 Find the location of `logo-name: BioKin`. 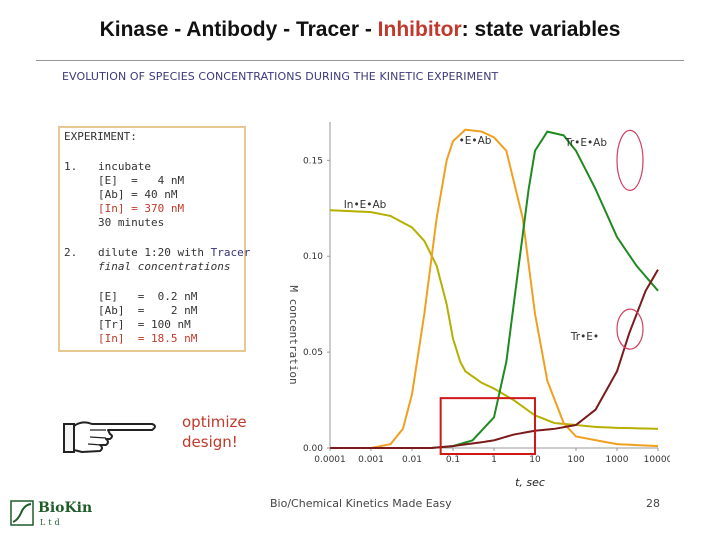

logo-name: BioKin is located at coordinates (65, 508).